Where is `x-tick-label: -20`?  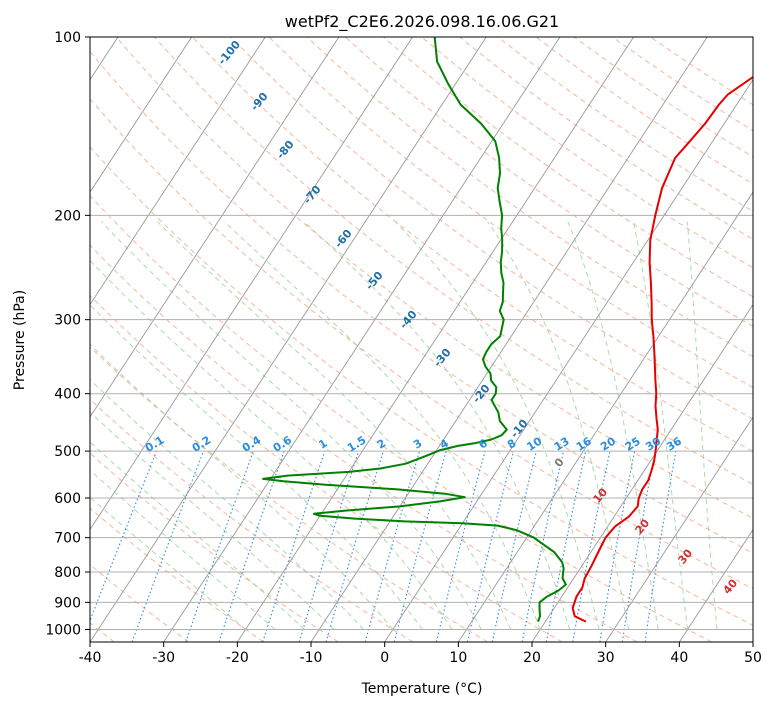 x-tick-label: -20 is located at coordinates (237, 658).